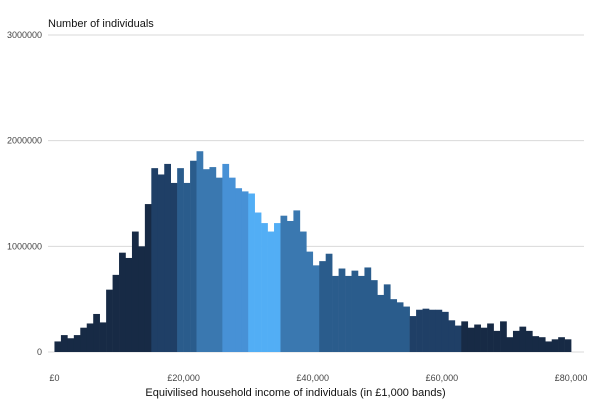  Describe the element at coordinates (183, 378) in the screenshot. I see `x-tick-label: £20,000` at that location.